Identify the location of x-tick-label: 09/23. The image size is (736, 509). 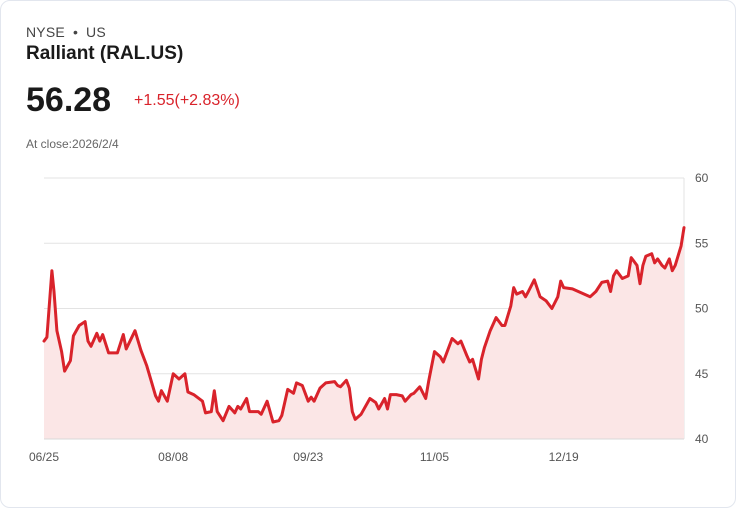
(308, 457).